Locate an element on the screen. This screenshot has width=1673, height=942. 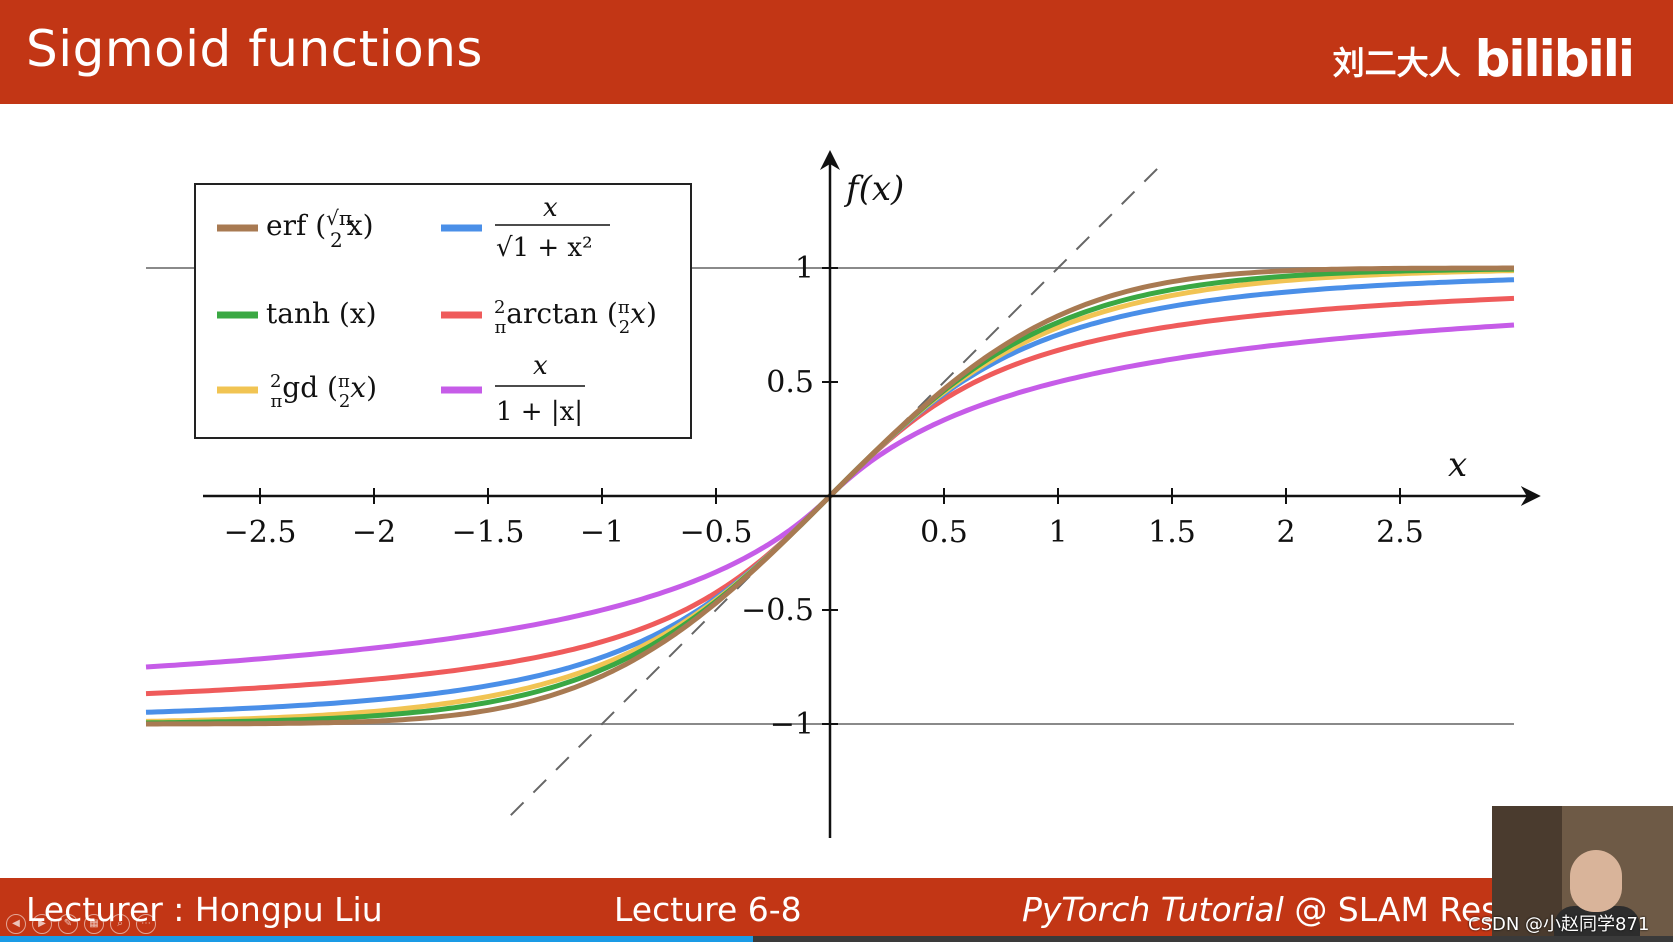
prev-slide-icon: ◀ is located at coordinates (16, 924).